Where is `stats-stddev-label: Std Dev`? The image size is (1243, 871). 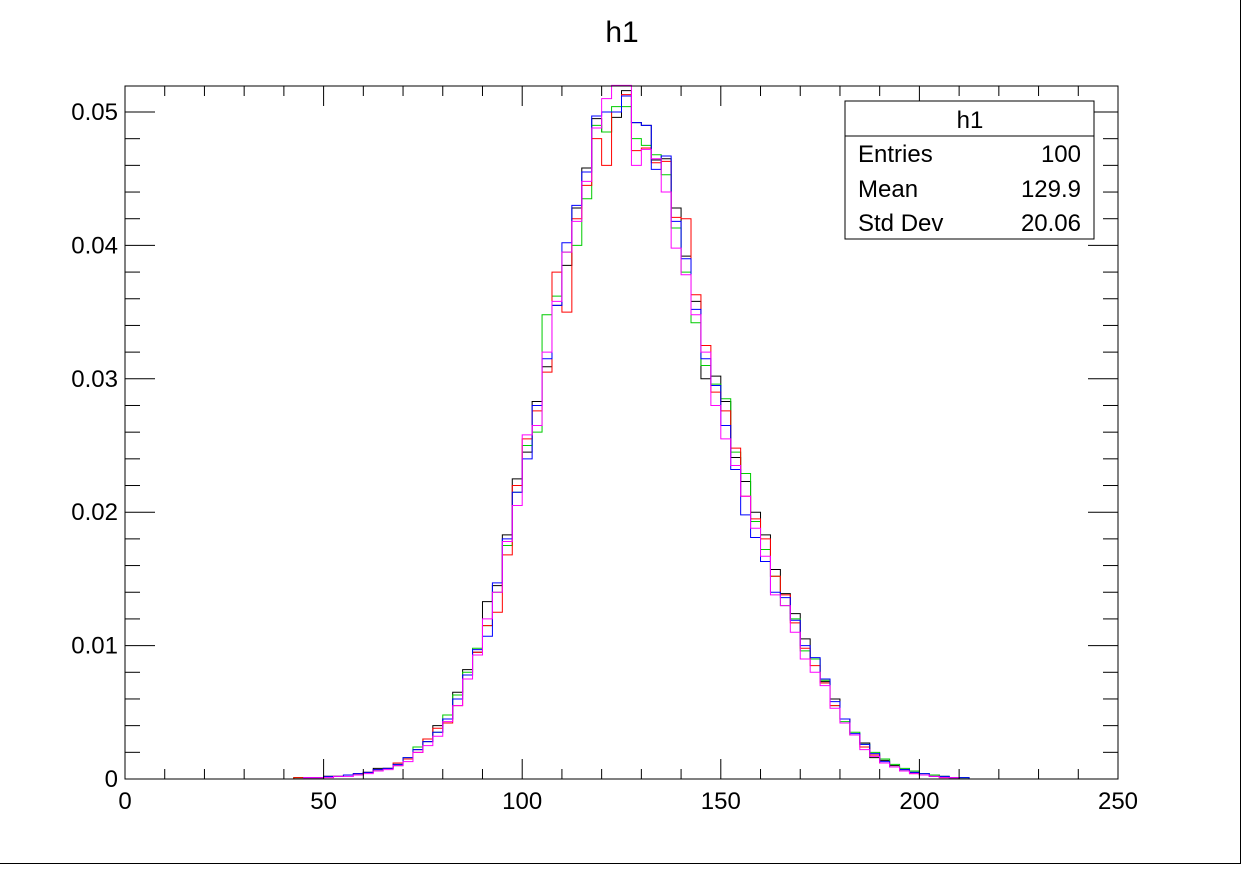
stats-stddev-label: Std Dev is located at coordinates (900, 223).